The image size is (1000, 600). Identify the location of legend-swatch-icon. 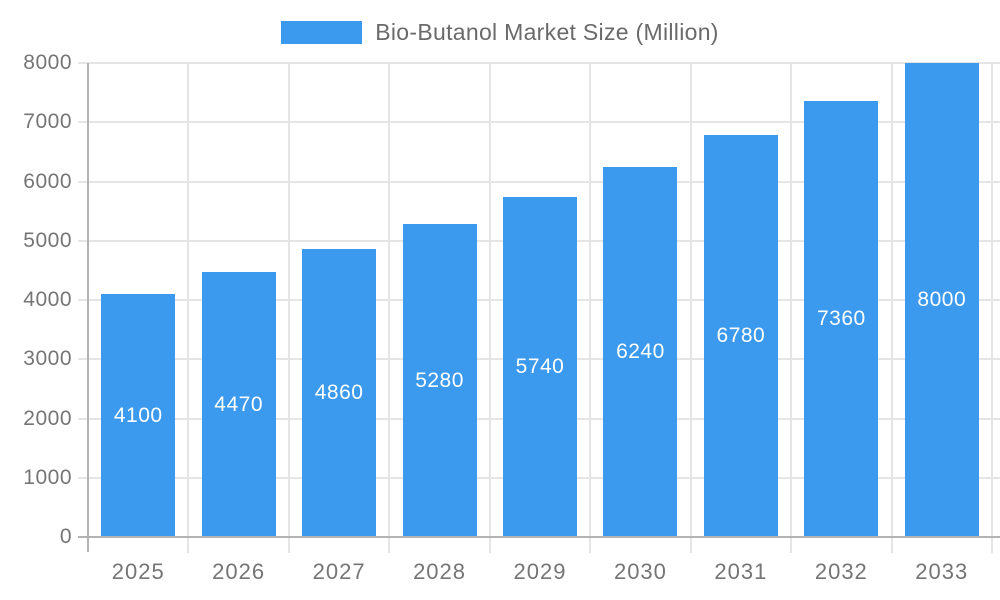
(322, 32).